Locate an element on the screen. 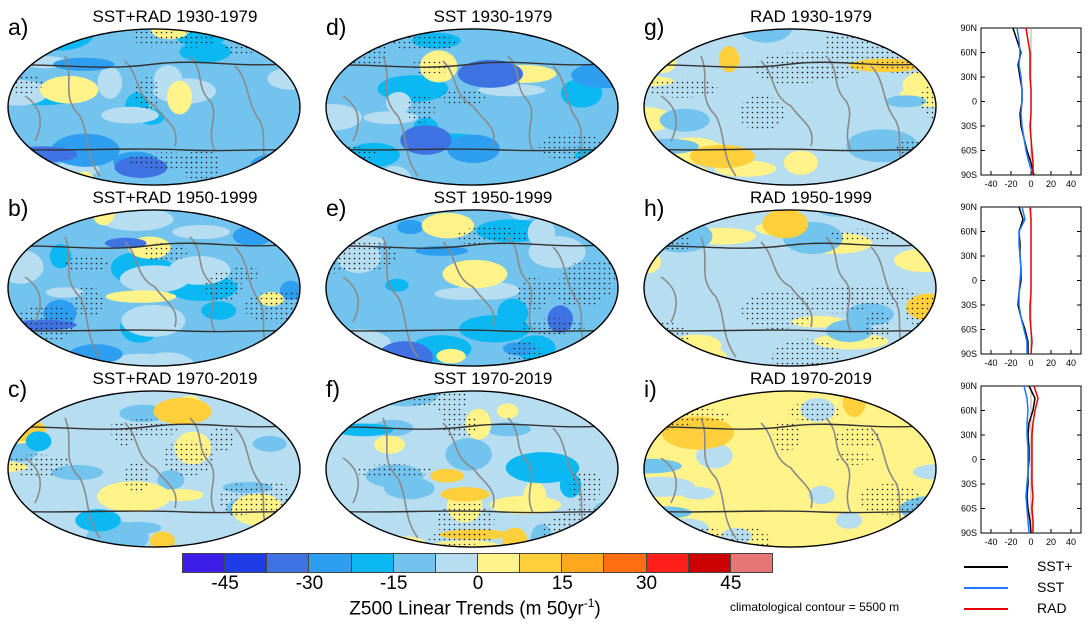 This screenshot has height=627, width=1092. legend-line is located at coordinates (986, 609).